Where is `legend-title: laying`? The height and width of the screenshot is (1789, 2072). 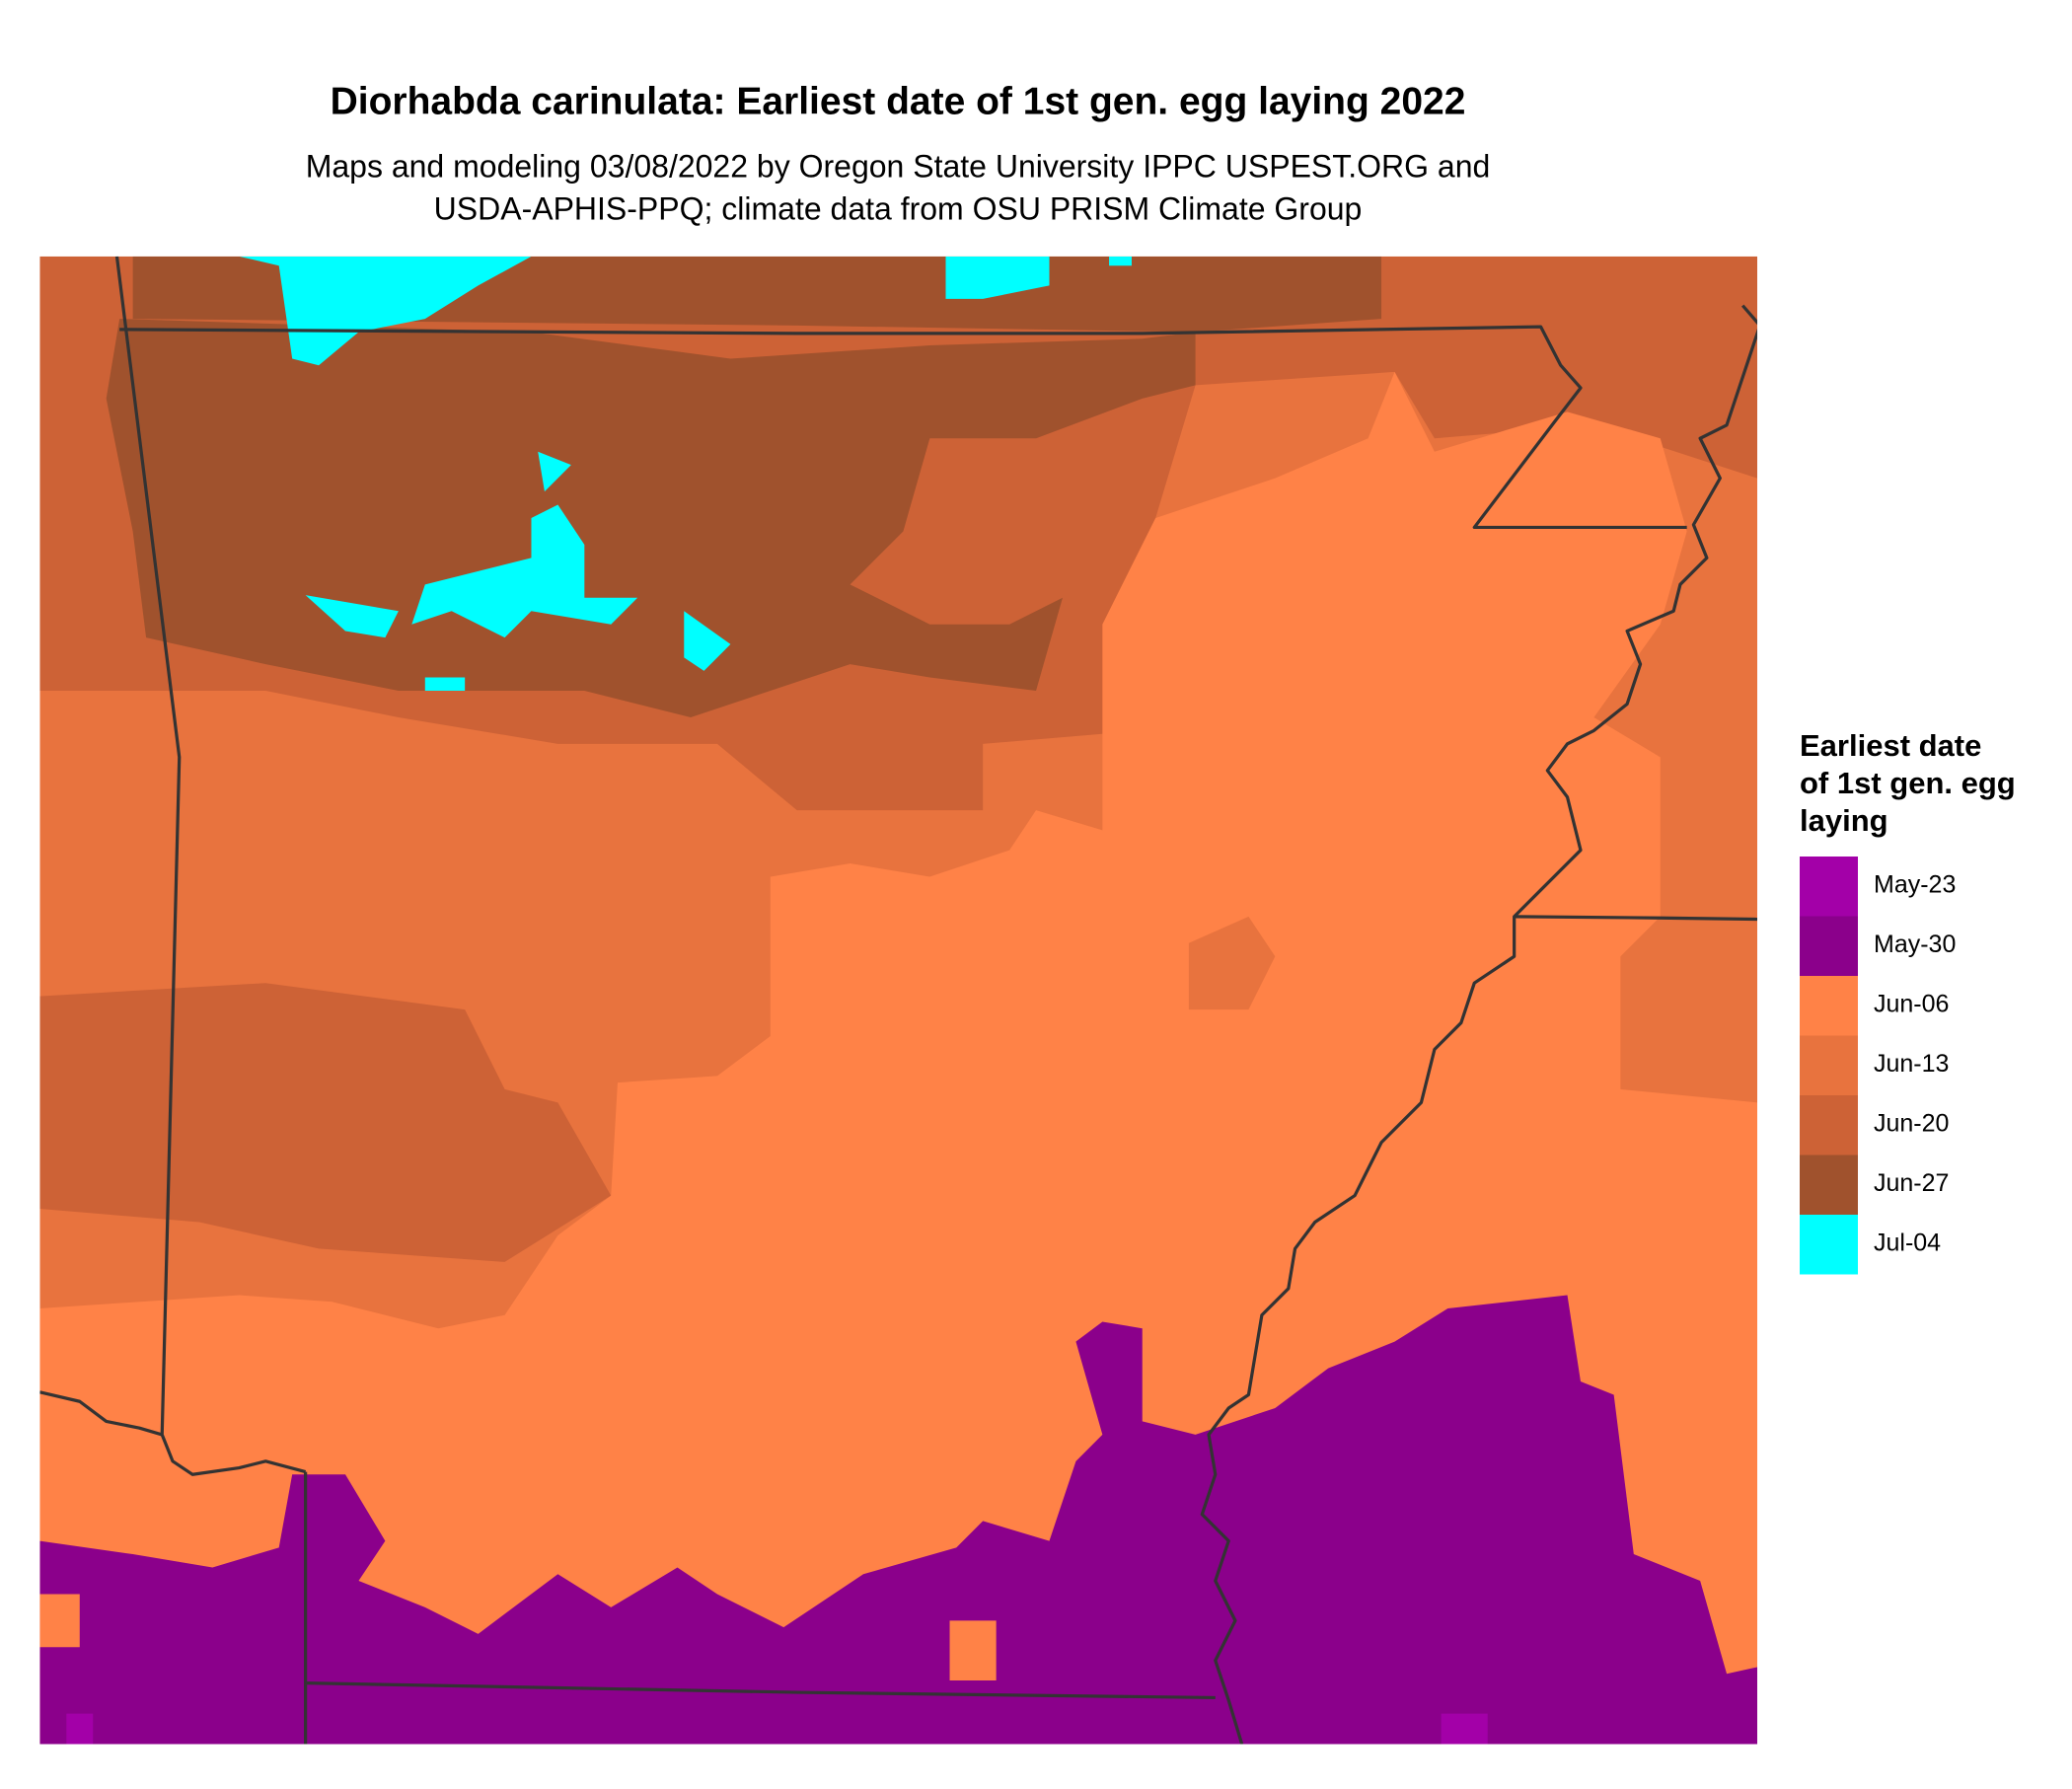
legend-title: laying is located at coordinates (1844, 820).